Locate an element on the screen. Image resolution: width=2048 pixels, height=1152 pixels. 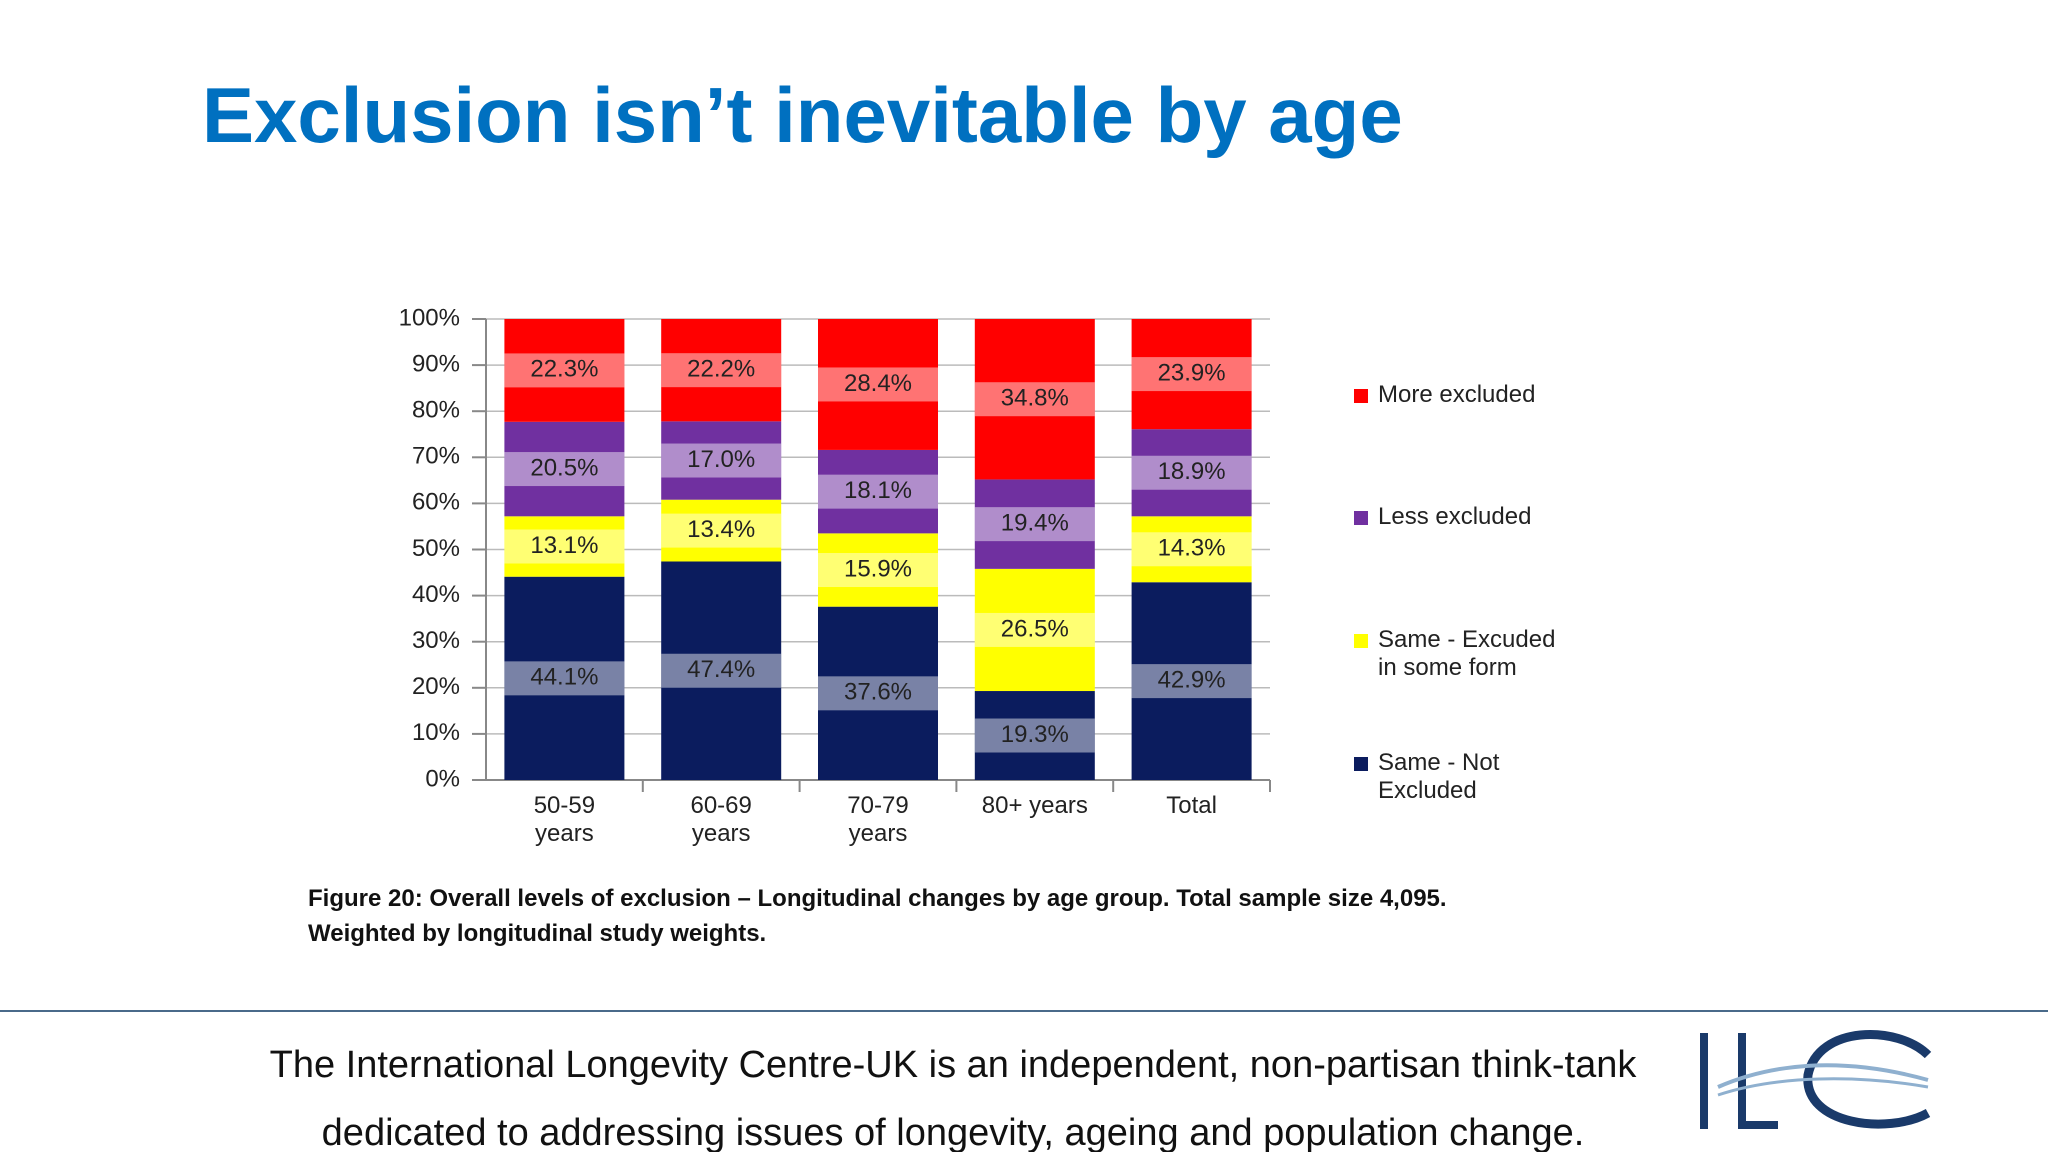
y-tick-label: 70% is located at coordinates (436, 456).